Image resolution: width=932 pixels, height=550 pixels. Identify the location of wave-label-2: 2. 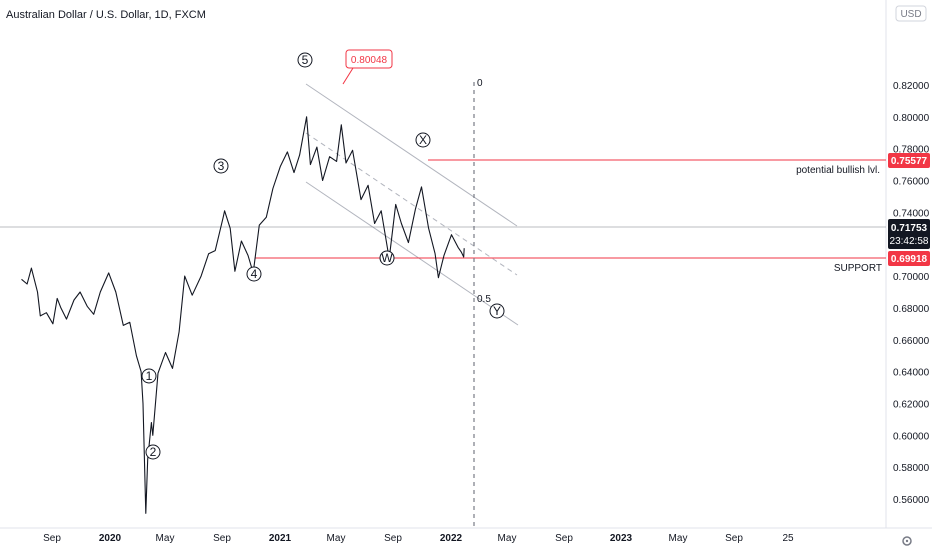
(153, 452).